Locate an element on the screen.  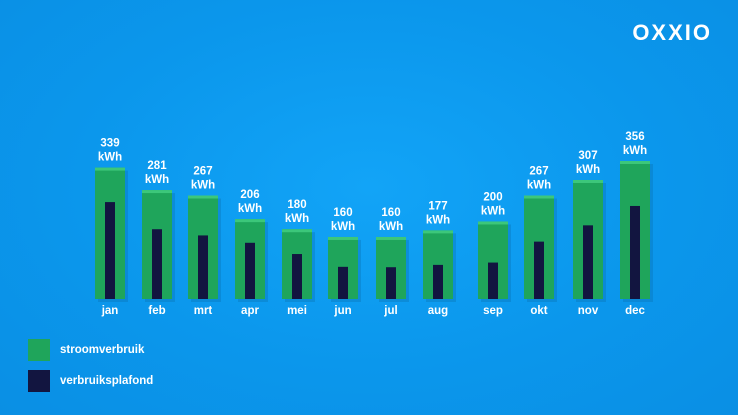
data-label-value-jul: 160 is located at coordinates (390, 213).